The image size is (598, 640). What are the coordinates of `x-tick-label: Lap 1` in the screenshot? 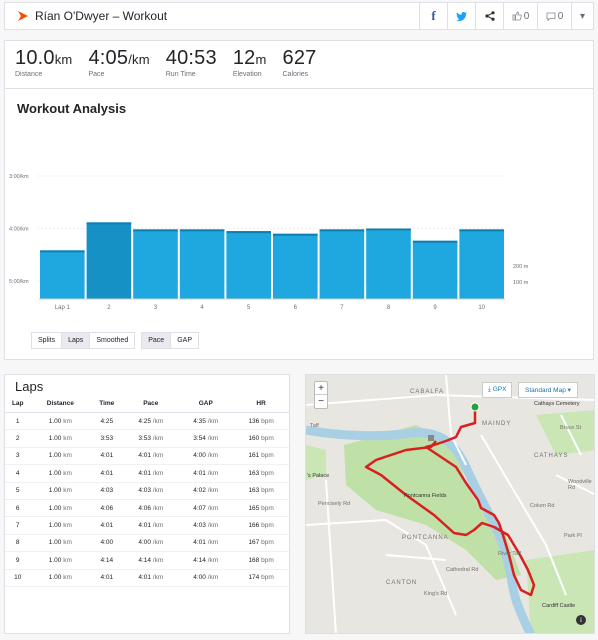 It's located at (63, 308).